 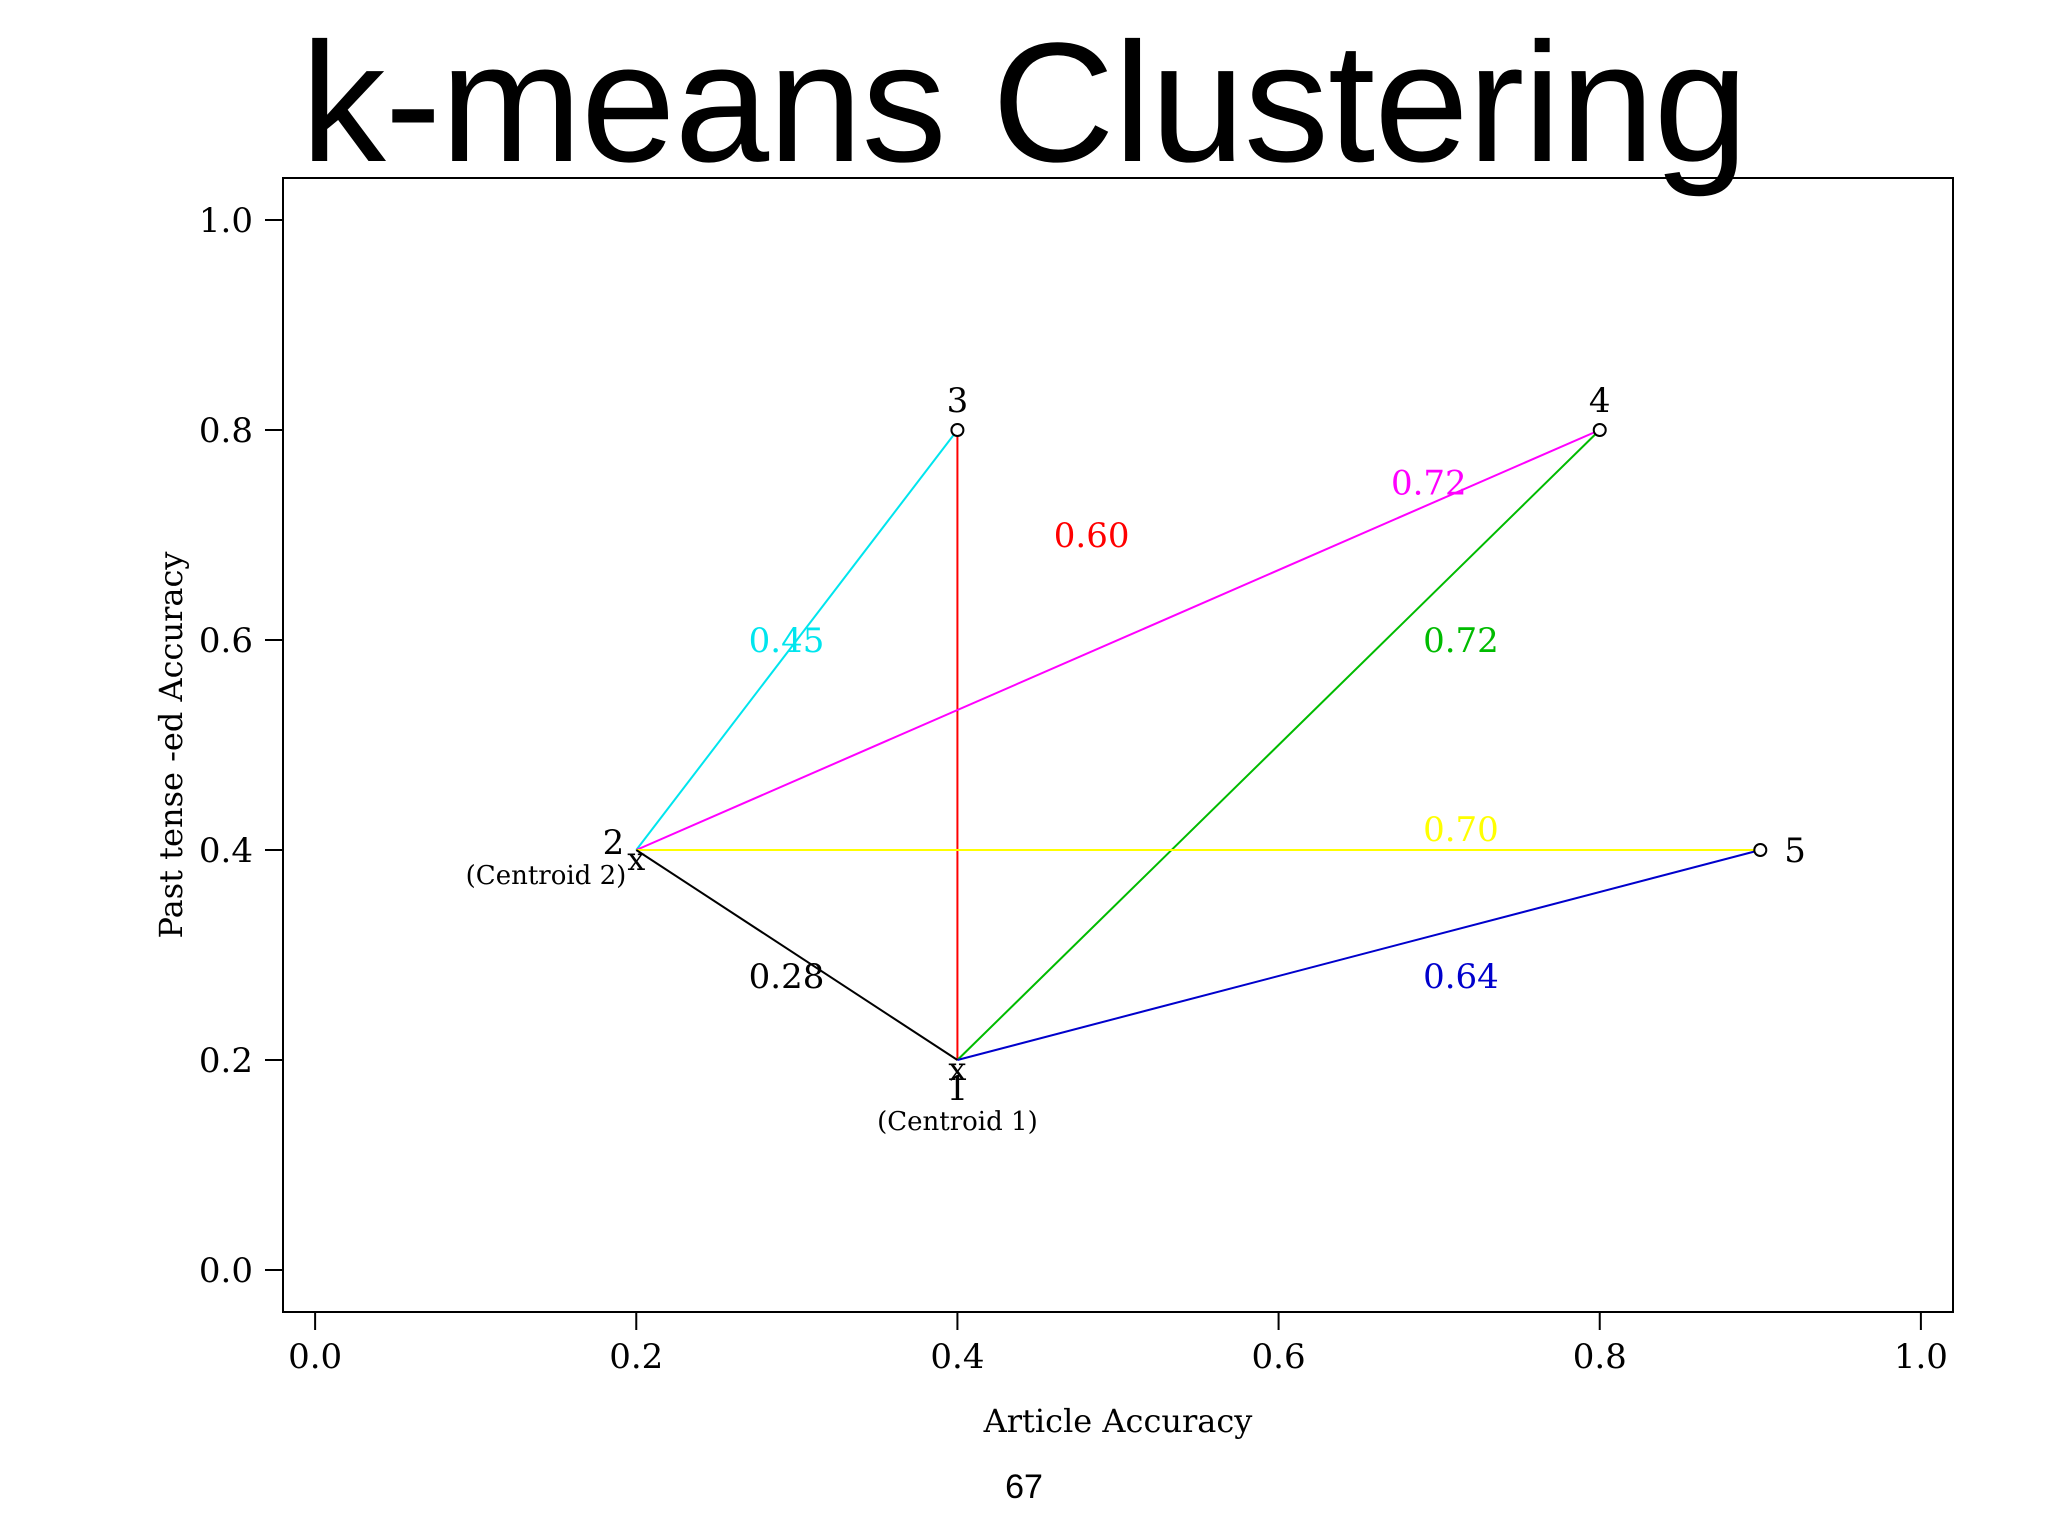 What do you see at coordinates (1024, 1487) in the screenshot?
I see `page-number: 67` at bounding box center [1024, 1487].